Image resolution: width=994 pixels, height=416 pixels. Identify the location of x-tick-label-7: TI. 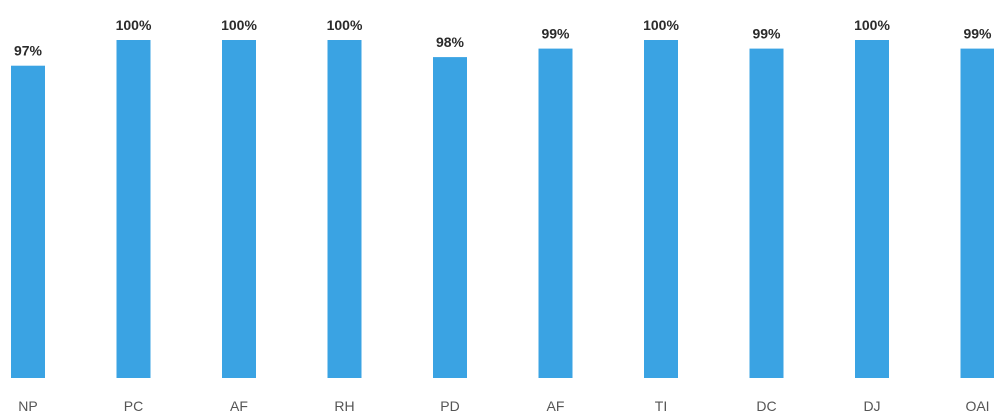
(661, 406).